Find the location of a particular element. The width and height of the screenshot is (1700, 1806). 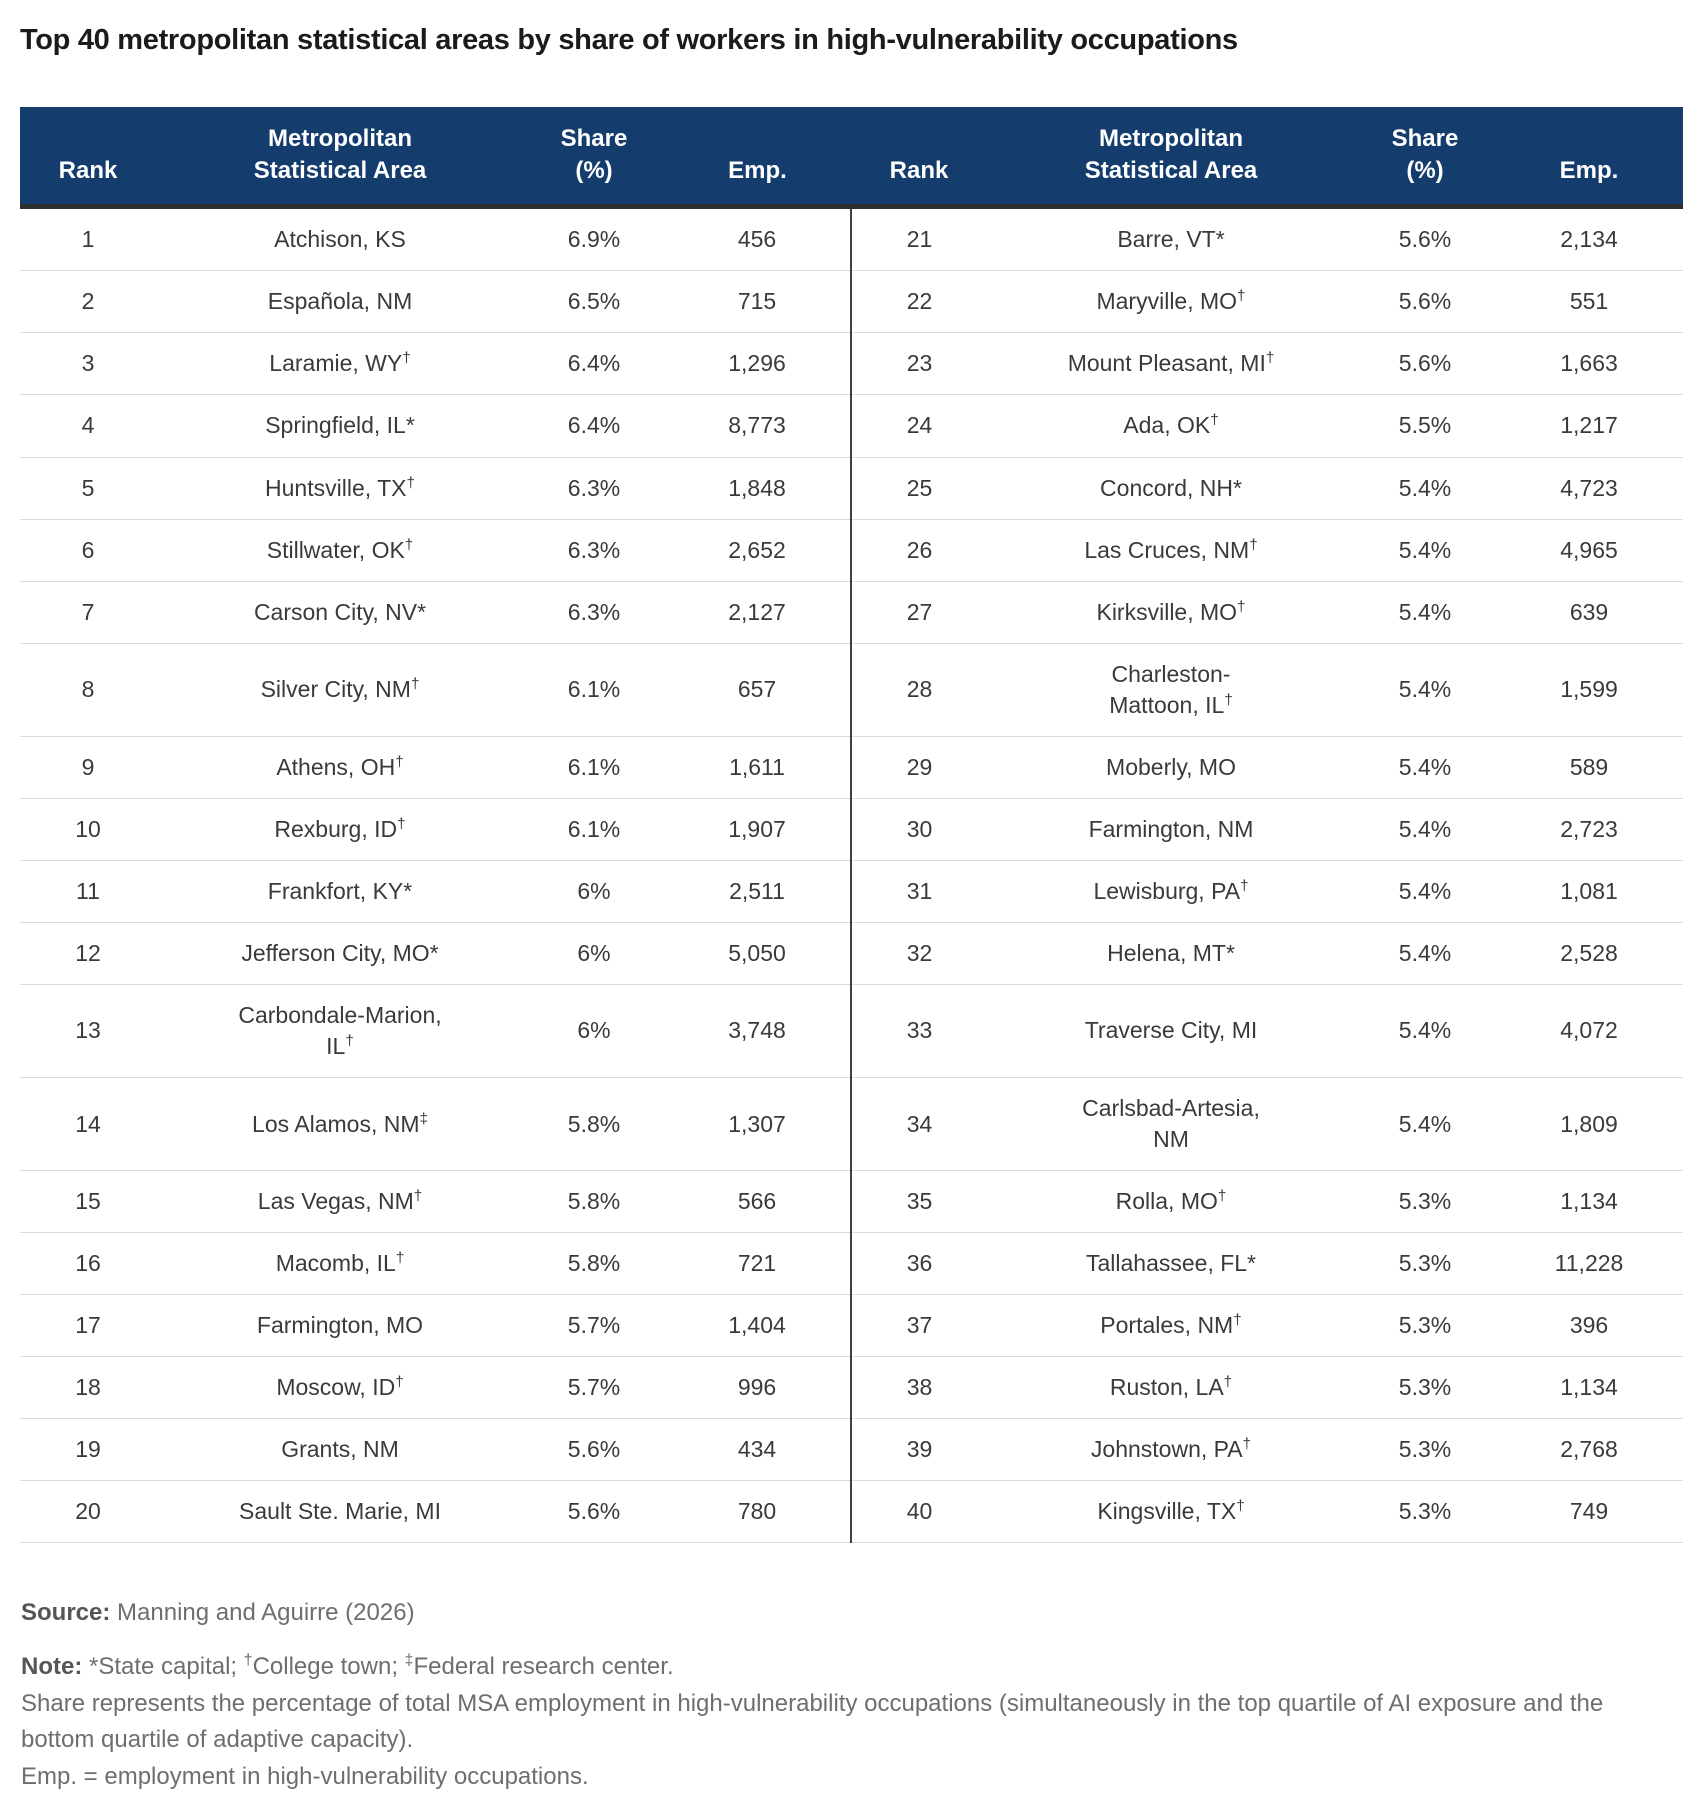

emp-cell: 396 is located at coordinates (1589, 1326).